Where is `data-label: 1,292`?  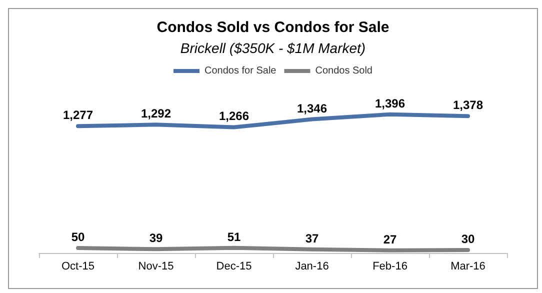 data-label: 1,292 is located at coordinates (156, 113).